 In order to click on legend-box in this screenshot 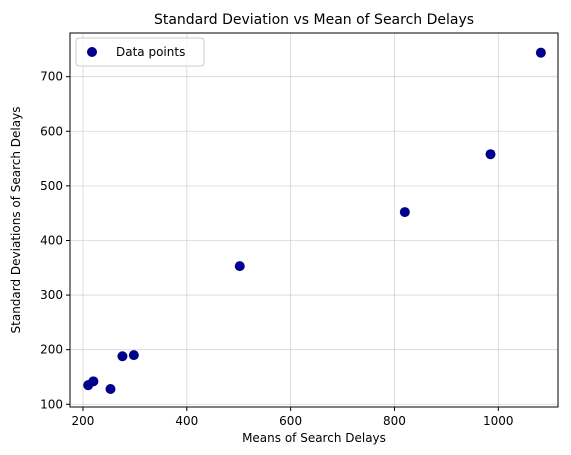, I will do `click(140, 52)`.